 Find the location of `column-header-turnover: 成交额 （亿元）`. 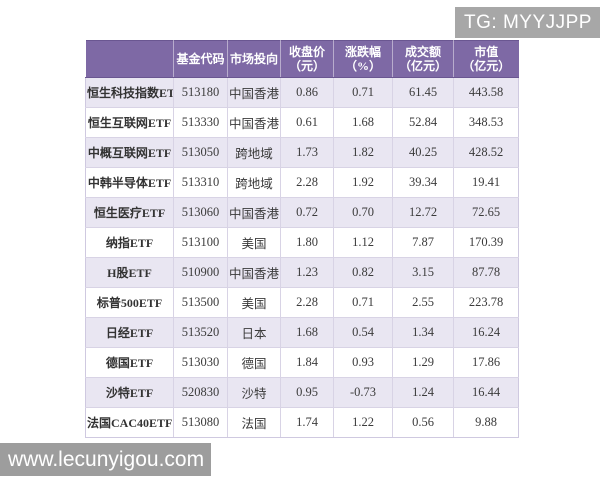

column-header-turnover: 成交额 （亿元） is located at coordinates (423, 59).